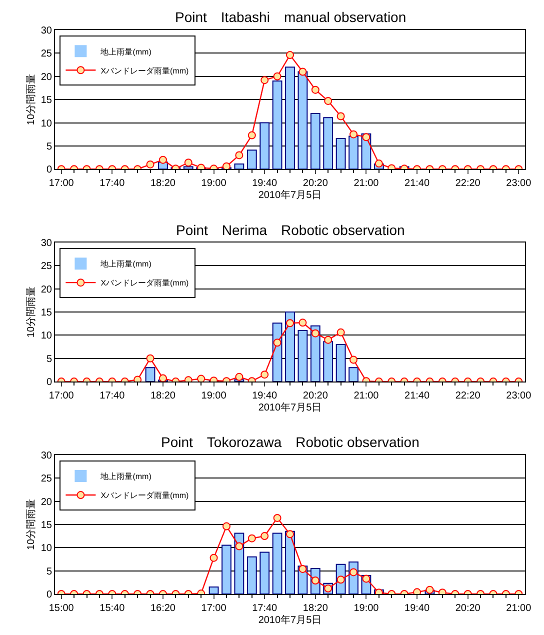 This screenshot has height=635, width=544. I want to click on chart-title: Point Tokorozawa Robotic observation, so click(290, 442).